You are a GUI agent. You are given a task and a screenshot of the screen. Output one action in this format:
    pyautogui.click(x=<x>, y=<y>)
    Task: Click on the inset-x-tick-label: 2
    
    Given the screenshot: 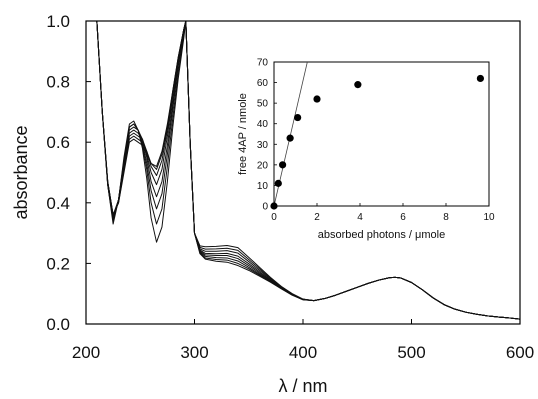 What is the action you would take?
    pyautogui.click(x=317, y=217)
    